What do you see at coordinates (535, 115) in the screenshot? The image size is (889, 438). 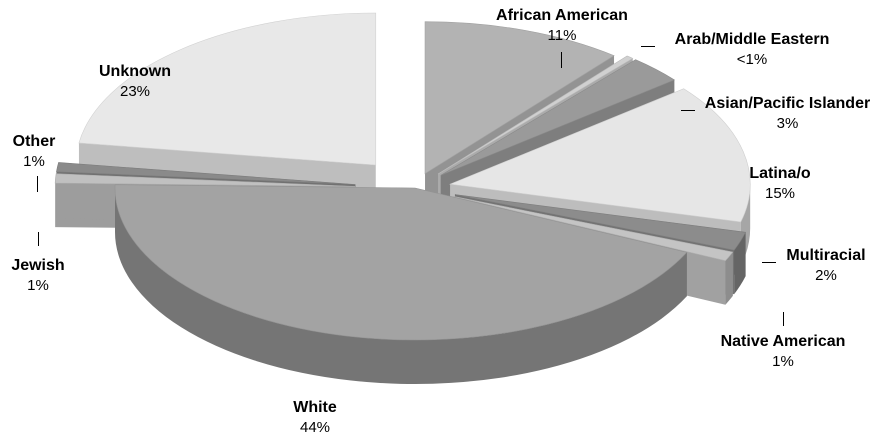 I see `slice-arab-middle-eastern` at bounding box center [535, 115].